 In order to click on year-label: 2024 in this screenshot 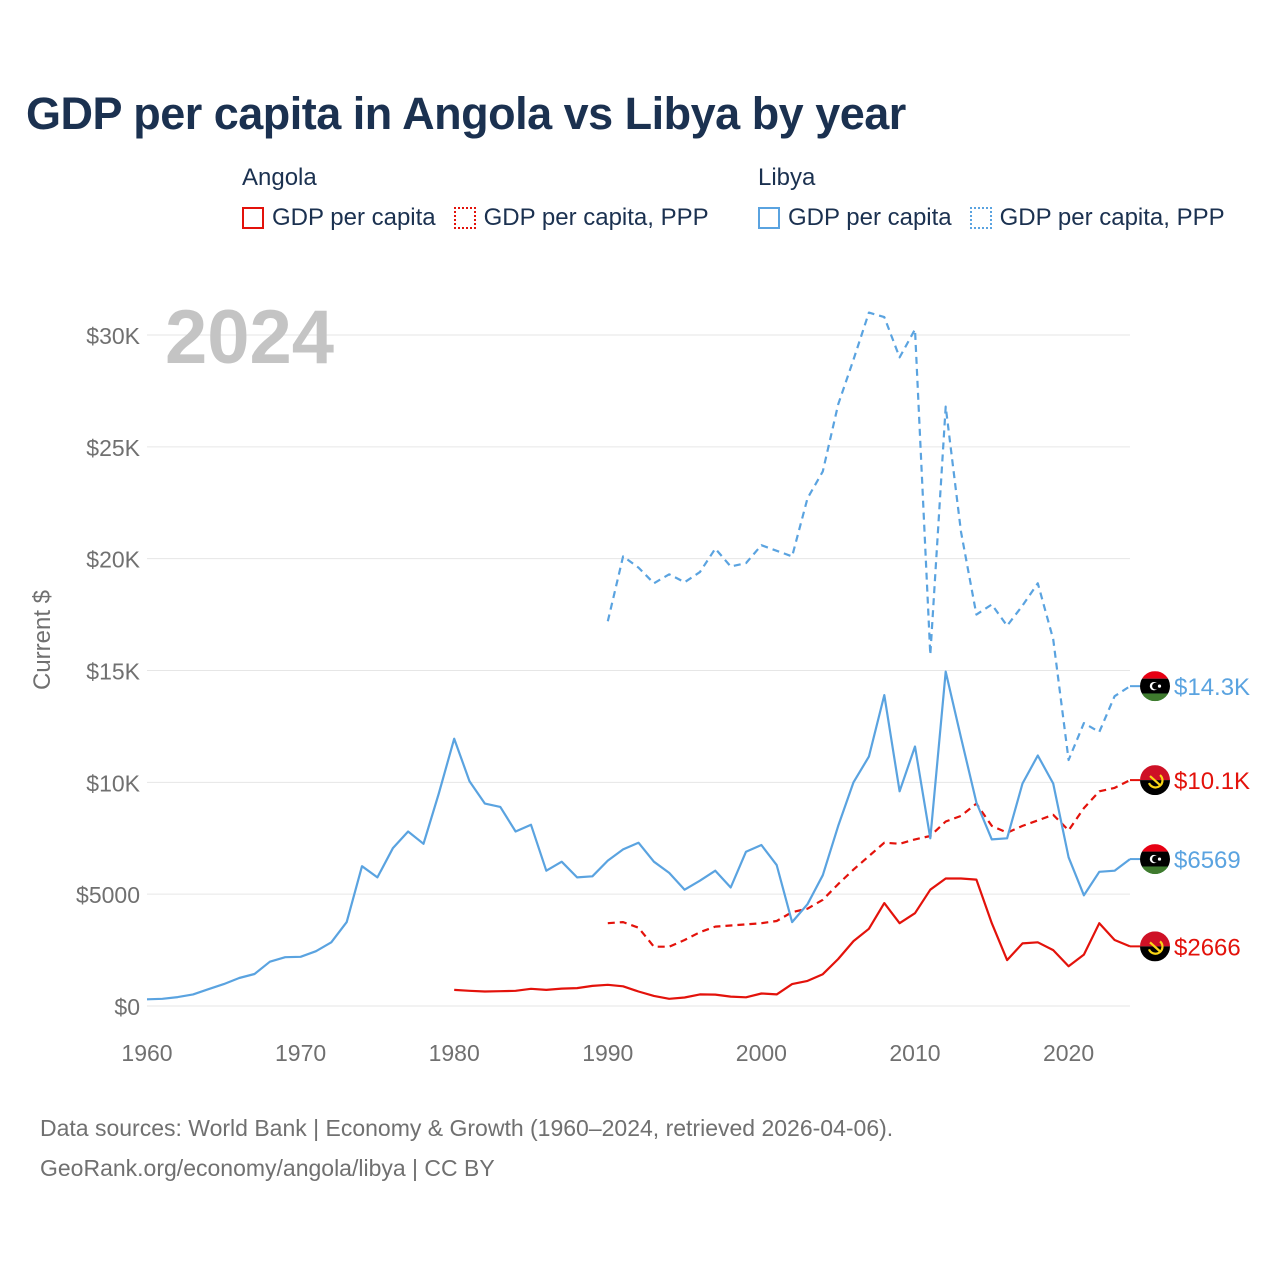, I will do `click(249, 337)`.